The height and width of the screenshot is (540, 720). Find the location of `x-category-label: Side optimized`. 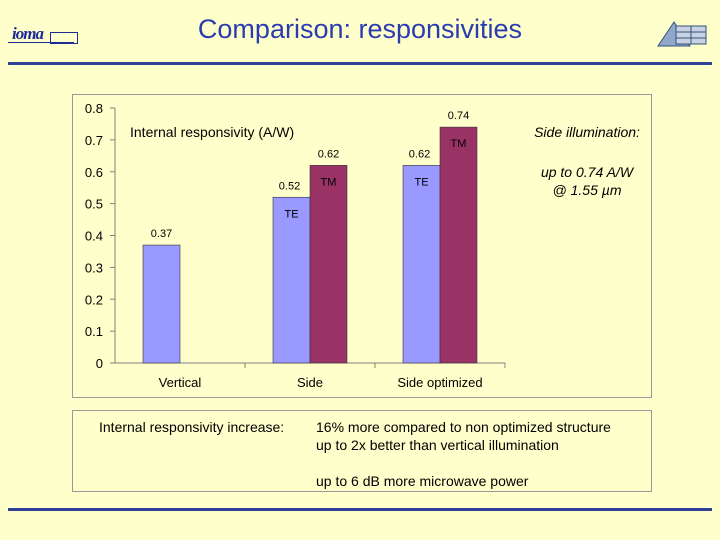

x-category-label: Side optimized is located at coordinates (439, 382).